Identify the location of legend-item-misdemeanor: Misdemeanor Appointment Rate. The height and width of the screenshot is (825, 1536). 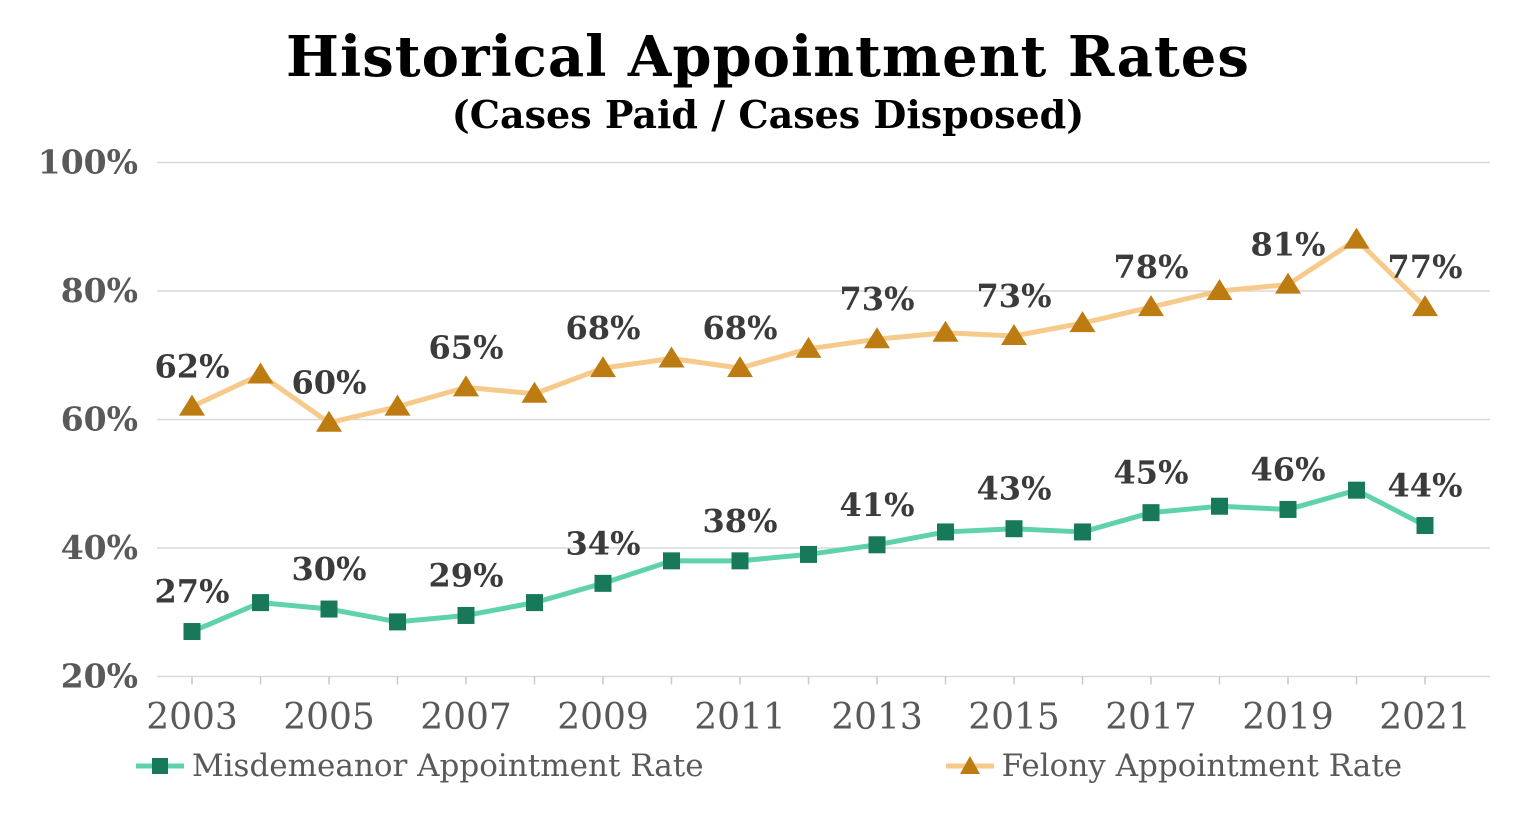
(419, 766).